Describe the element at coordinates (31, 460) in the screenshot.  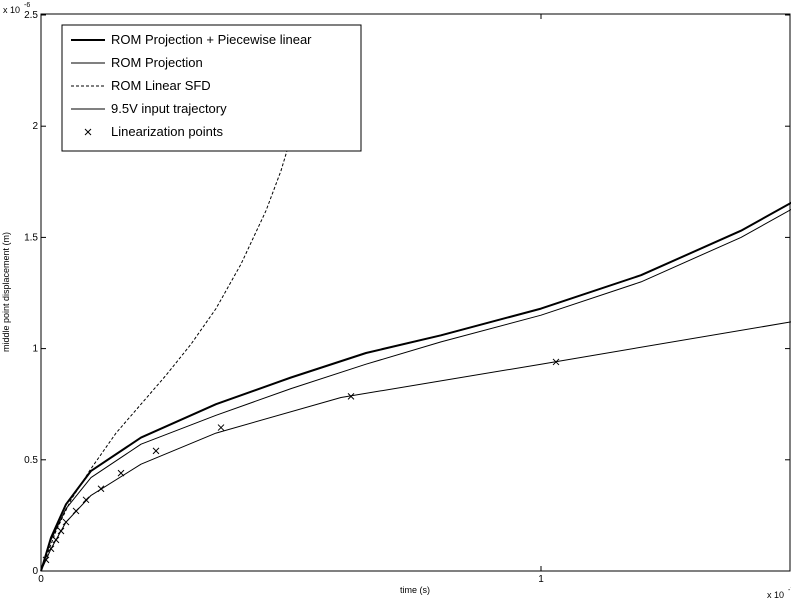
I see `y-tick-label: 0.5` at that location.